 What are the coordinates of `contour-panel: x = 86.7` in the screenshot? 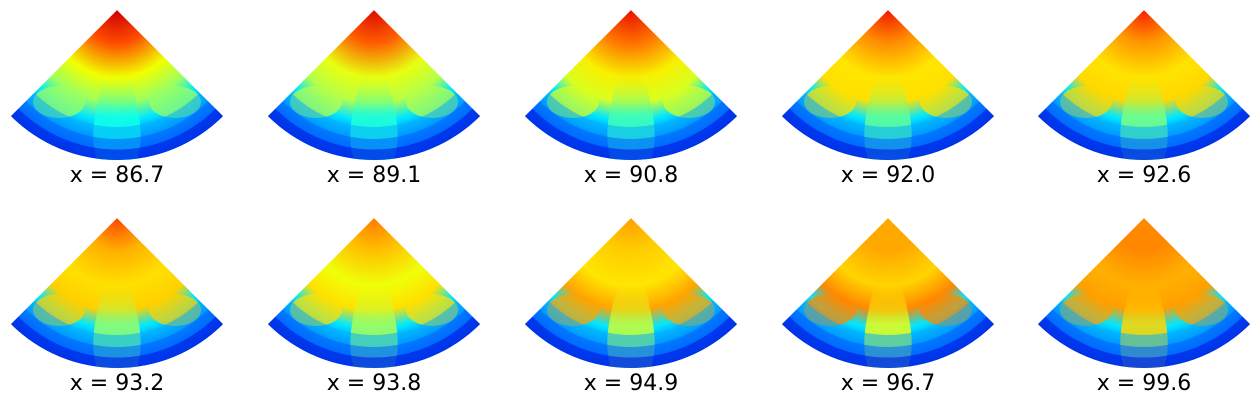 It's located at (125, 100).